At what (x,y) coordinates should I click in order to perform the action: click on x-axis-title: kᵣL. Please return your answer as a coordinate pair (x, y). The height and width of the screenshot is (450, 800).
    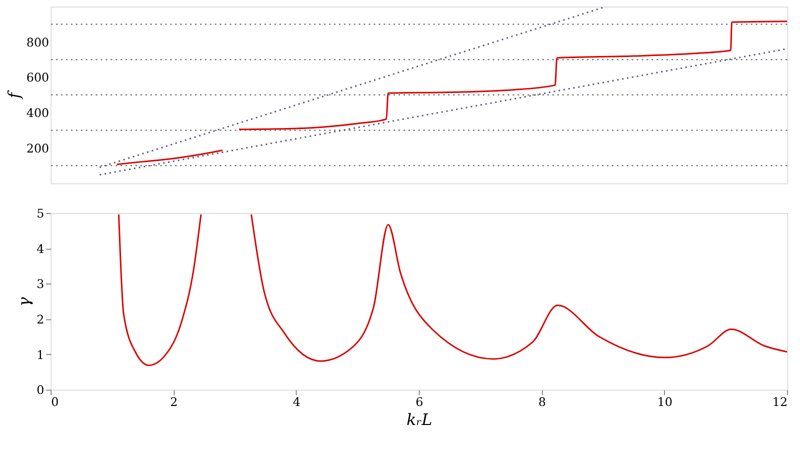
    Looking at the image, I should click on (419, 419).